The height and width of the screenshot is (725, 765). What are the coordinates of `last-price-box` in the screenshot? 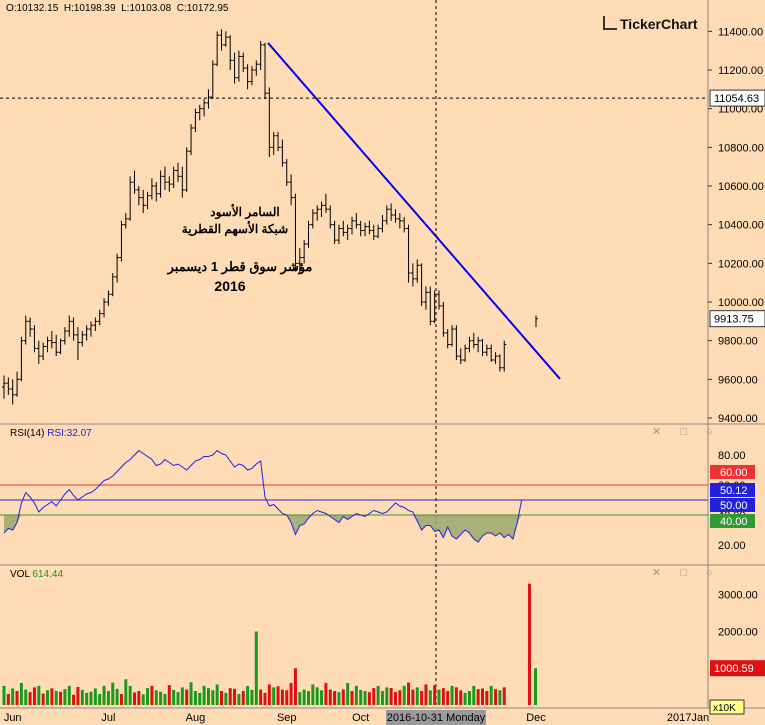 It's located at (737, 319).